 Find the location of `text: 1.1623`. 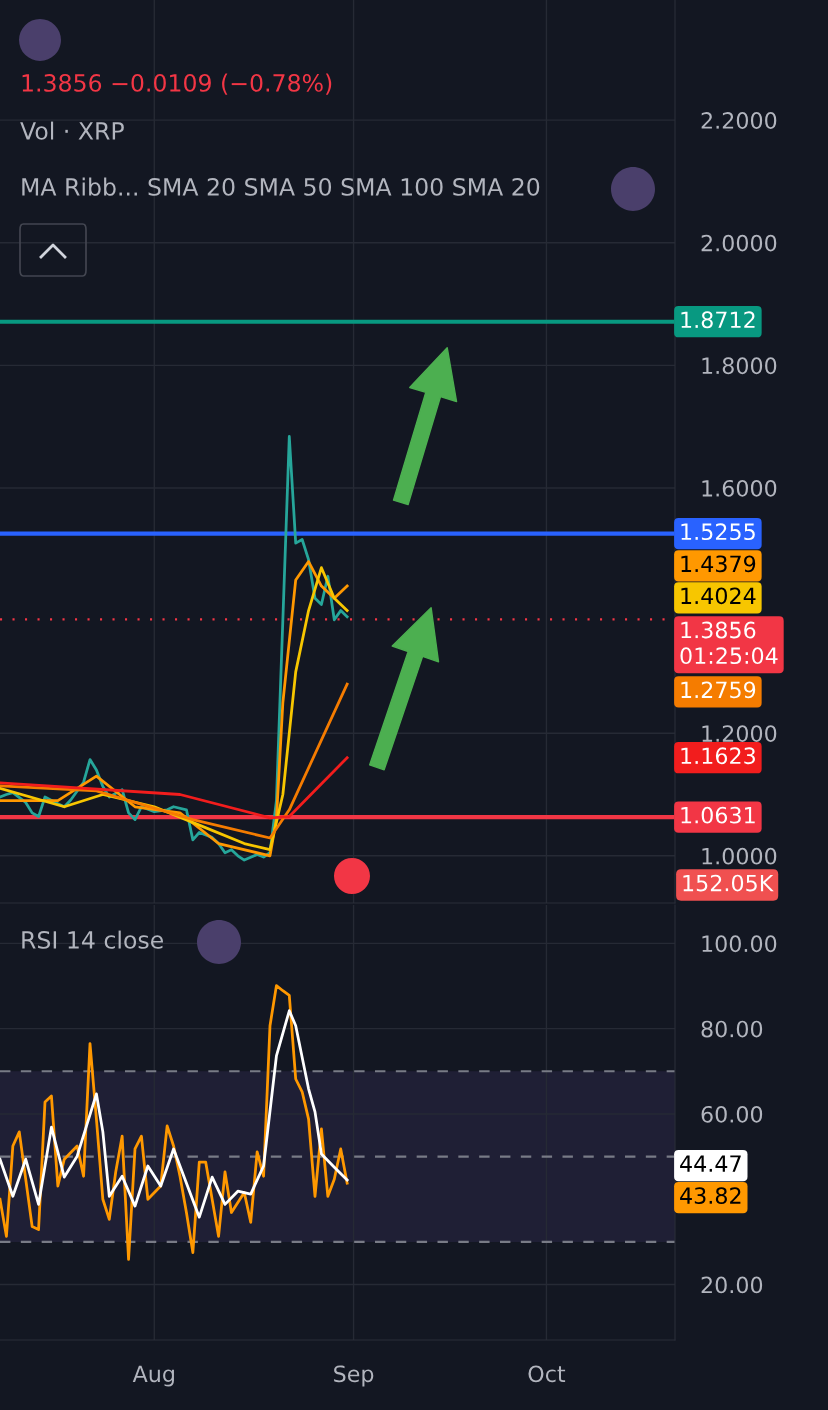

text: 1.1623 is located at coordinates (718, 756).